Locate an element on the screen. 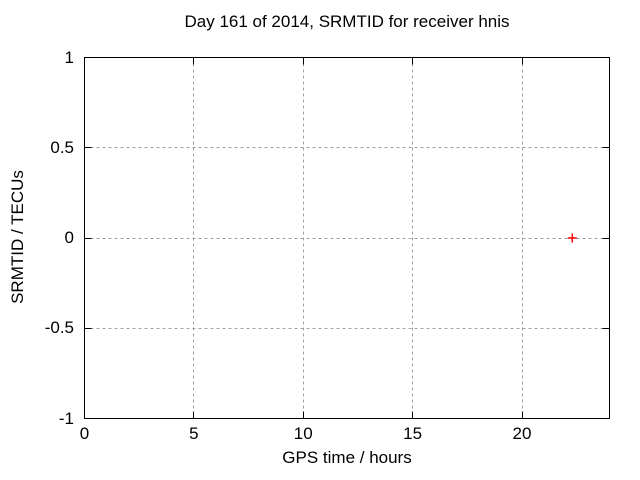 The image size is (640, 480). x-tick-label: 5 is located at coordinates (194, 433).